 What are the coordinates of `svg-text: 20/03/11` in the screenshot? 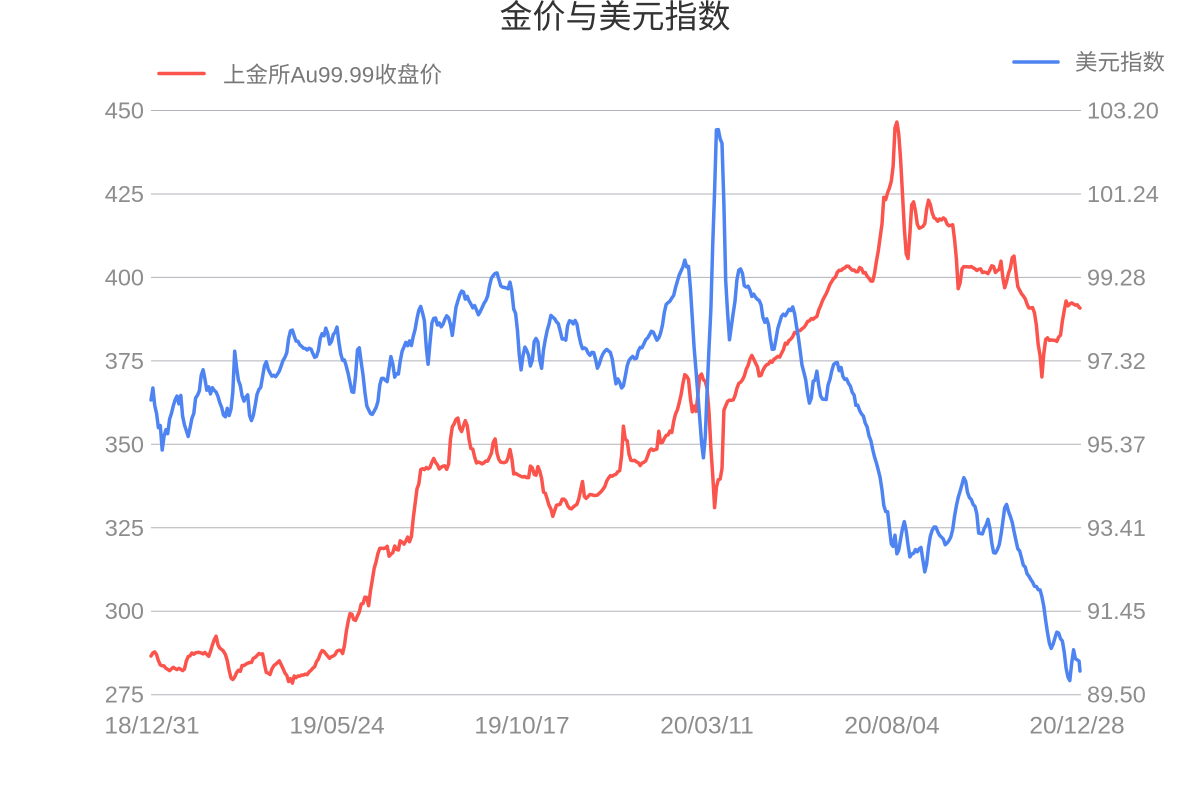 It's located at (707, 726).